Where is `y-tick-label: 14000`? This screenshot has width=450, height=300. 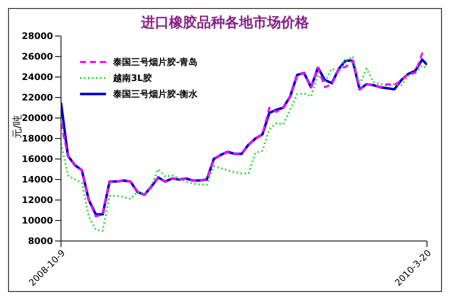
y-tick-label: 14000 is located at coordinates (37, 181).